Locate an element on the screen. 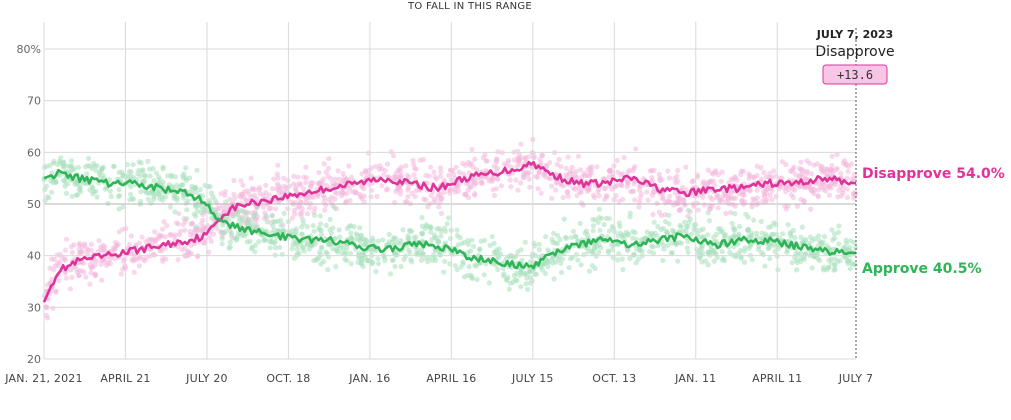 The image size is (1011, 420). date-annotation: JULY 7, 2023 Disapprove +13.6 is located at coordinates (855, 56).